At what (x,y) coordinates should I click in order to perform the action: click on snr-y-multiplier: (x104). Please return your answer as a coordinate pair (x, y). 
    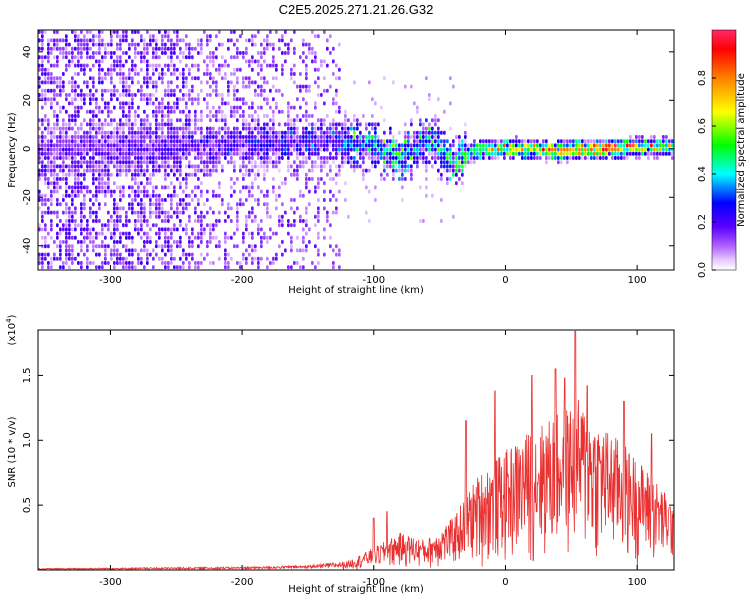
    Looking at the image, I should click on (11, 329).